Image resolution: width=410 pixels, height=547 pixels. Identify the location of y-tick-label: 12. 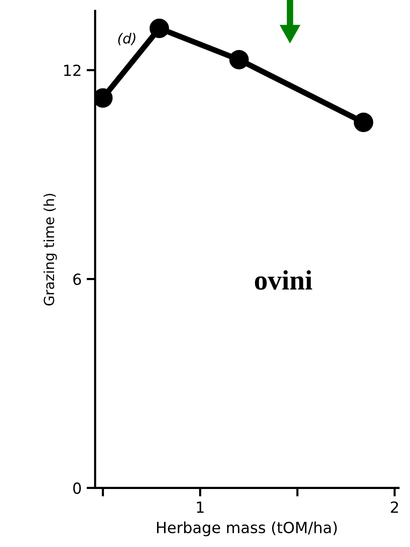
(72, 70).